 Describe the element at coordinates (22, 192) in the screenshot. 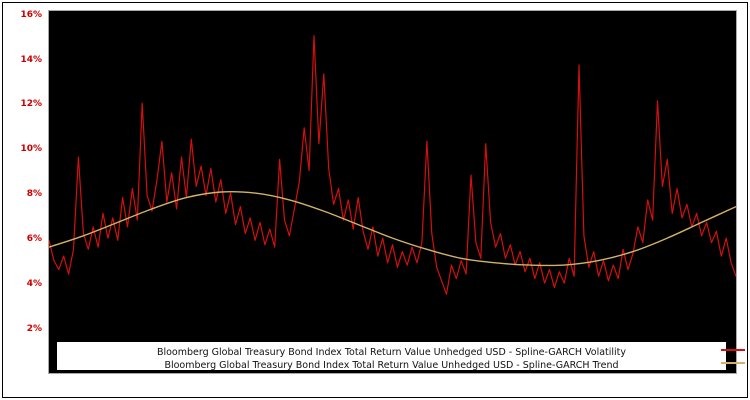

I see `y-axis: 2% 4% 6% 8% 10% 12% 14% 16%` at that location.